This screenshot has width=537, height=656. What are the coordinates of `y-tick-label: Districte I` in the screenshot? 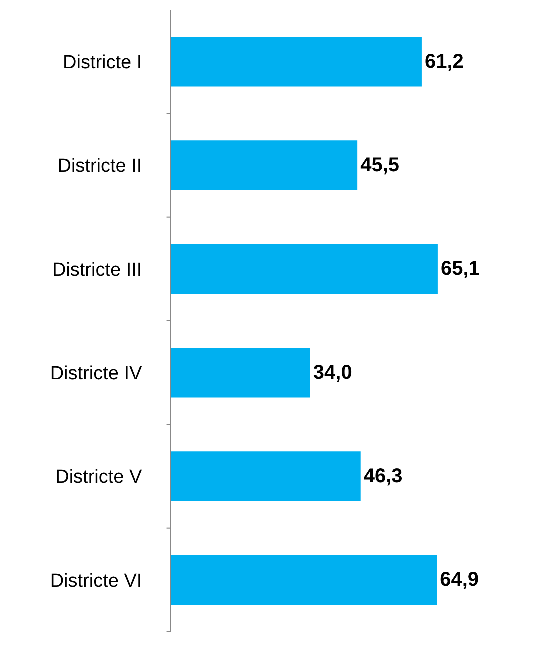 It's located at (102, 63).